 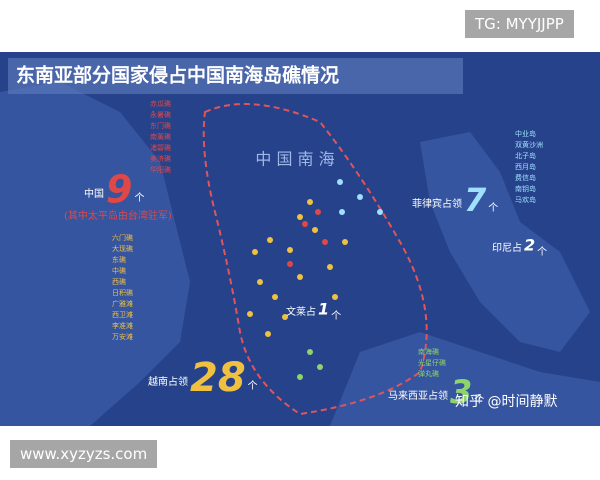 What do you see at coordinates (122, 248) in the screenshot?
I see `island-name: 大现礁` at bounding box center [122, 248].